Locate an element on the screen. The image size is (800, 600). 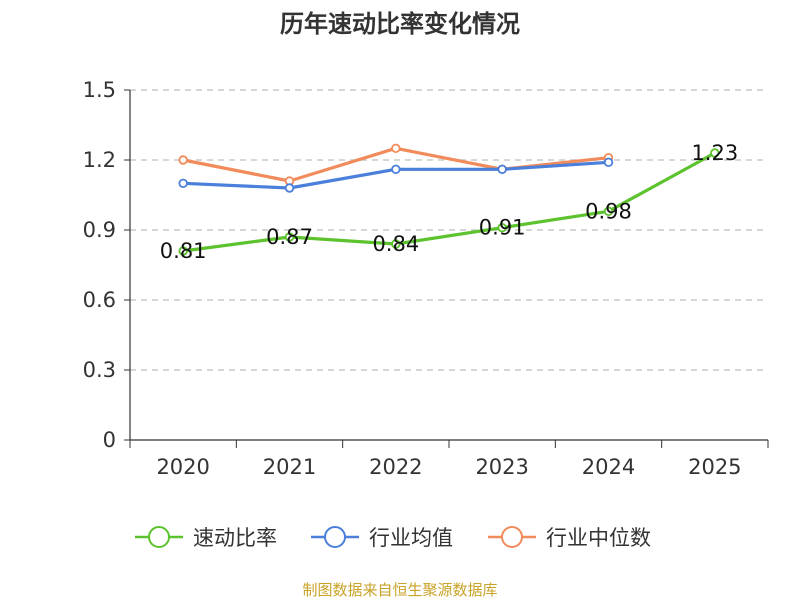
series-line is located at coordinates (449, 202).